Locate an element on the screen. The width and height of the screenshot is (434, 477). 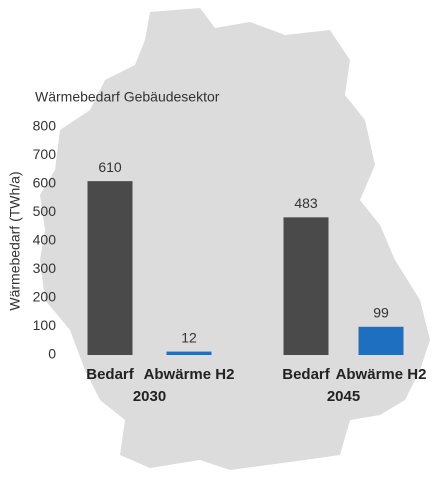
y-tick-label: 100 is located at coordinates (45, 325).